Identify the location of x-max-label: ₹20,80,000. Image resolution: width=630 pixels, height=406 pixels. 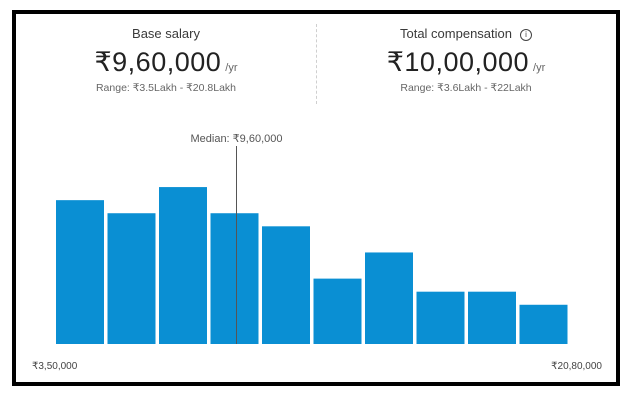
(576, 366).